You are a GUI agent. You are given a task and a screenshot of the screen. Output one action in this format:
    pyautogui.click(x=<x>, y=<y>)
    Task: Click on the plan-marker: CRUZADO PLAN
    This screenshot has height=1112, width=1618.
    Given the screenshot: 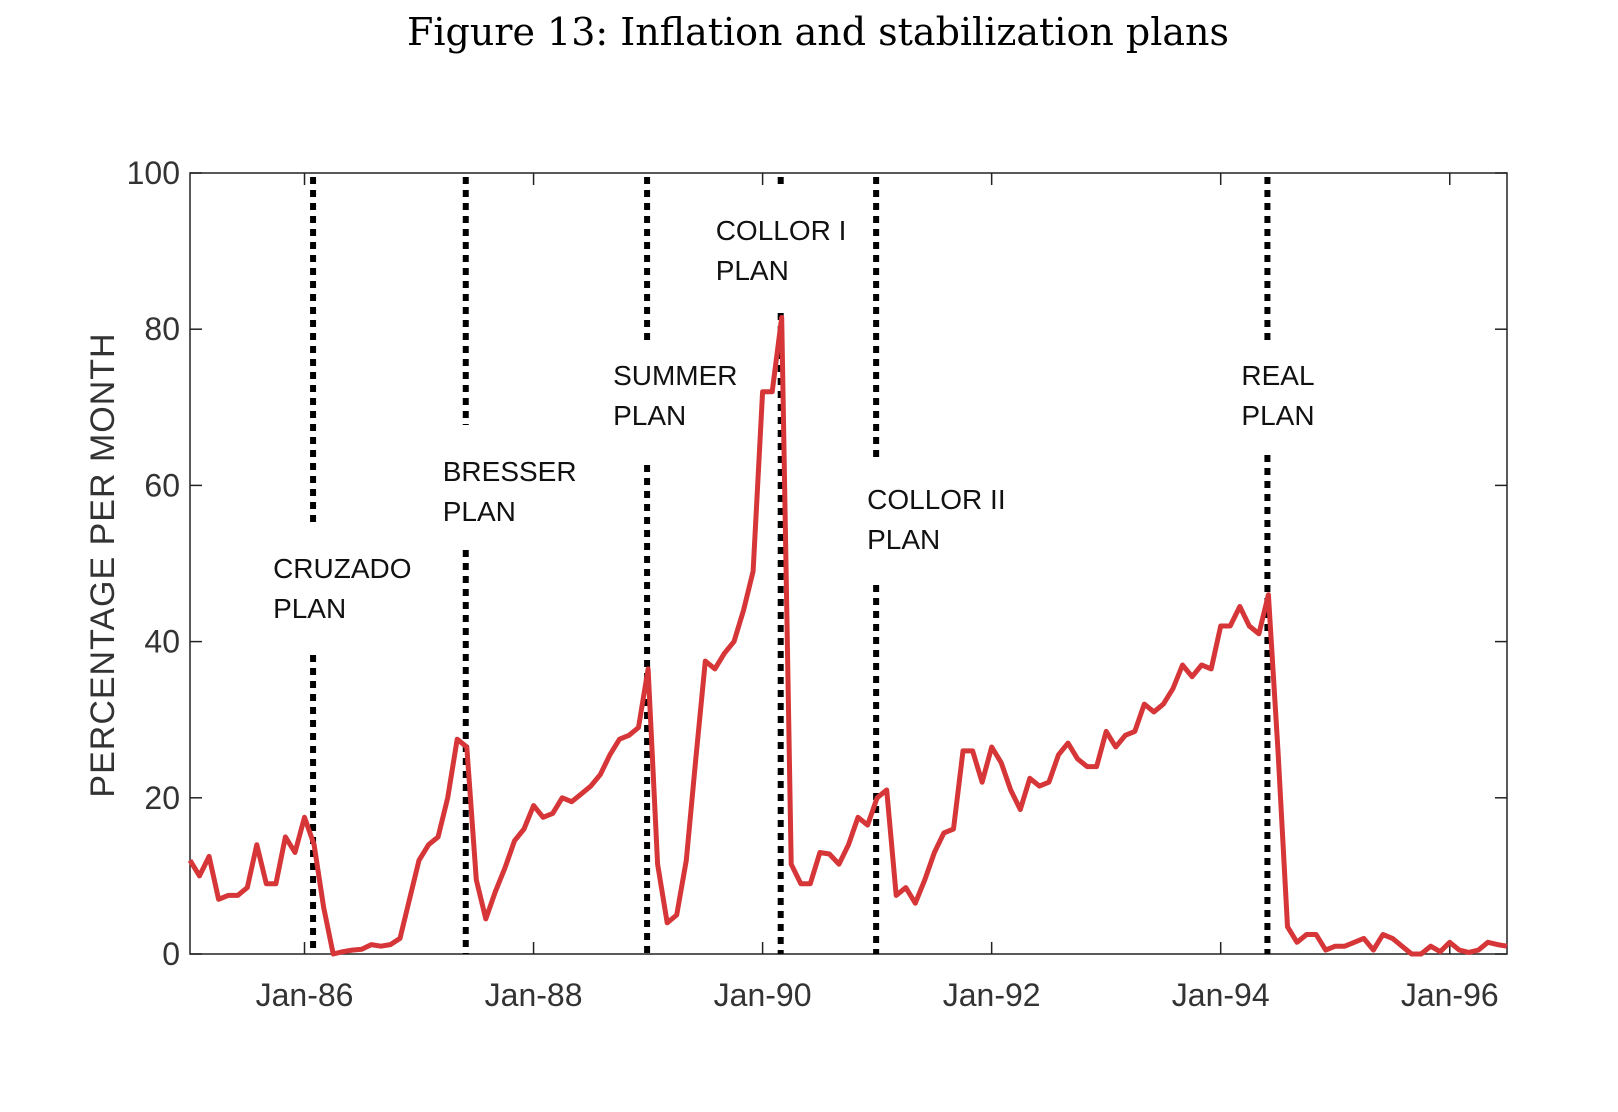 What is the action you would take?
    pyautogui.click(x=342, y=565)
    